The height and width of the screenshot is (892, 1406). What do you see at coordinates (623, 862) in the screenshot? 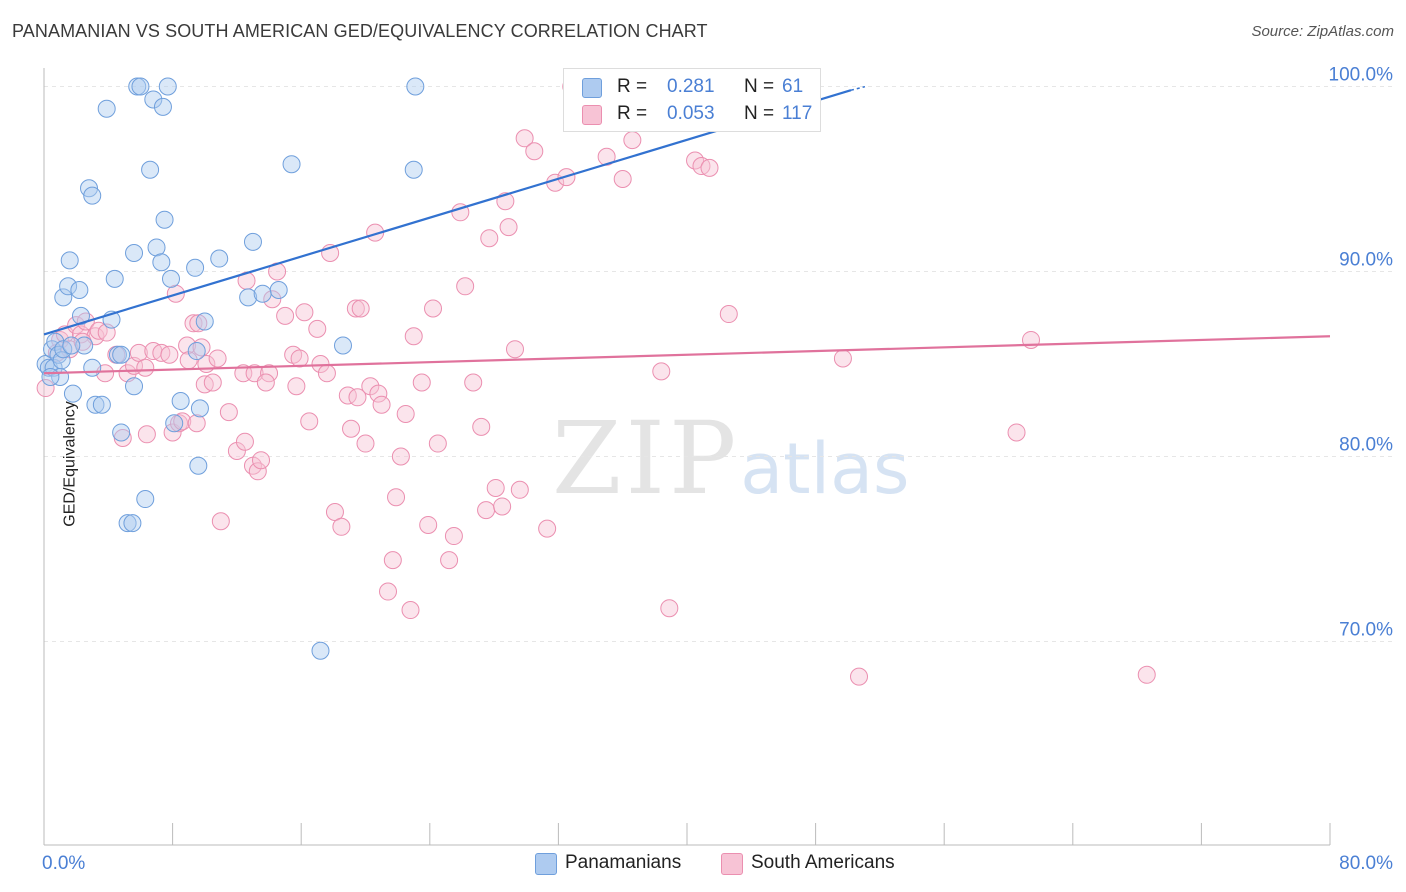
I see `legend-label: Panamanians` at bounding box center [623, 862].